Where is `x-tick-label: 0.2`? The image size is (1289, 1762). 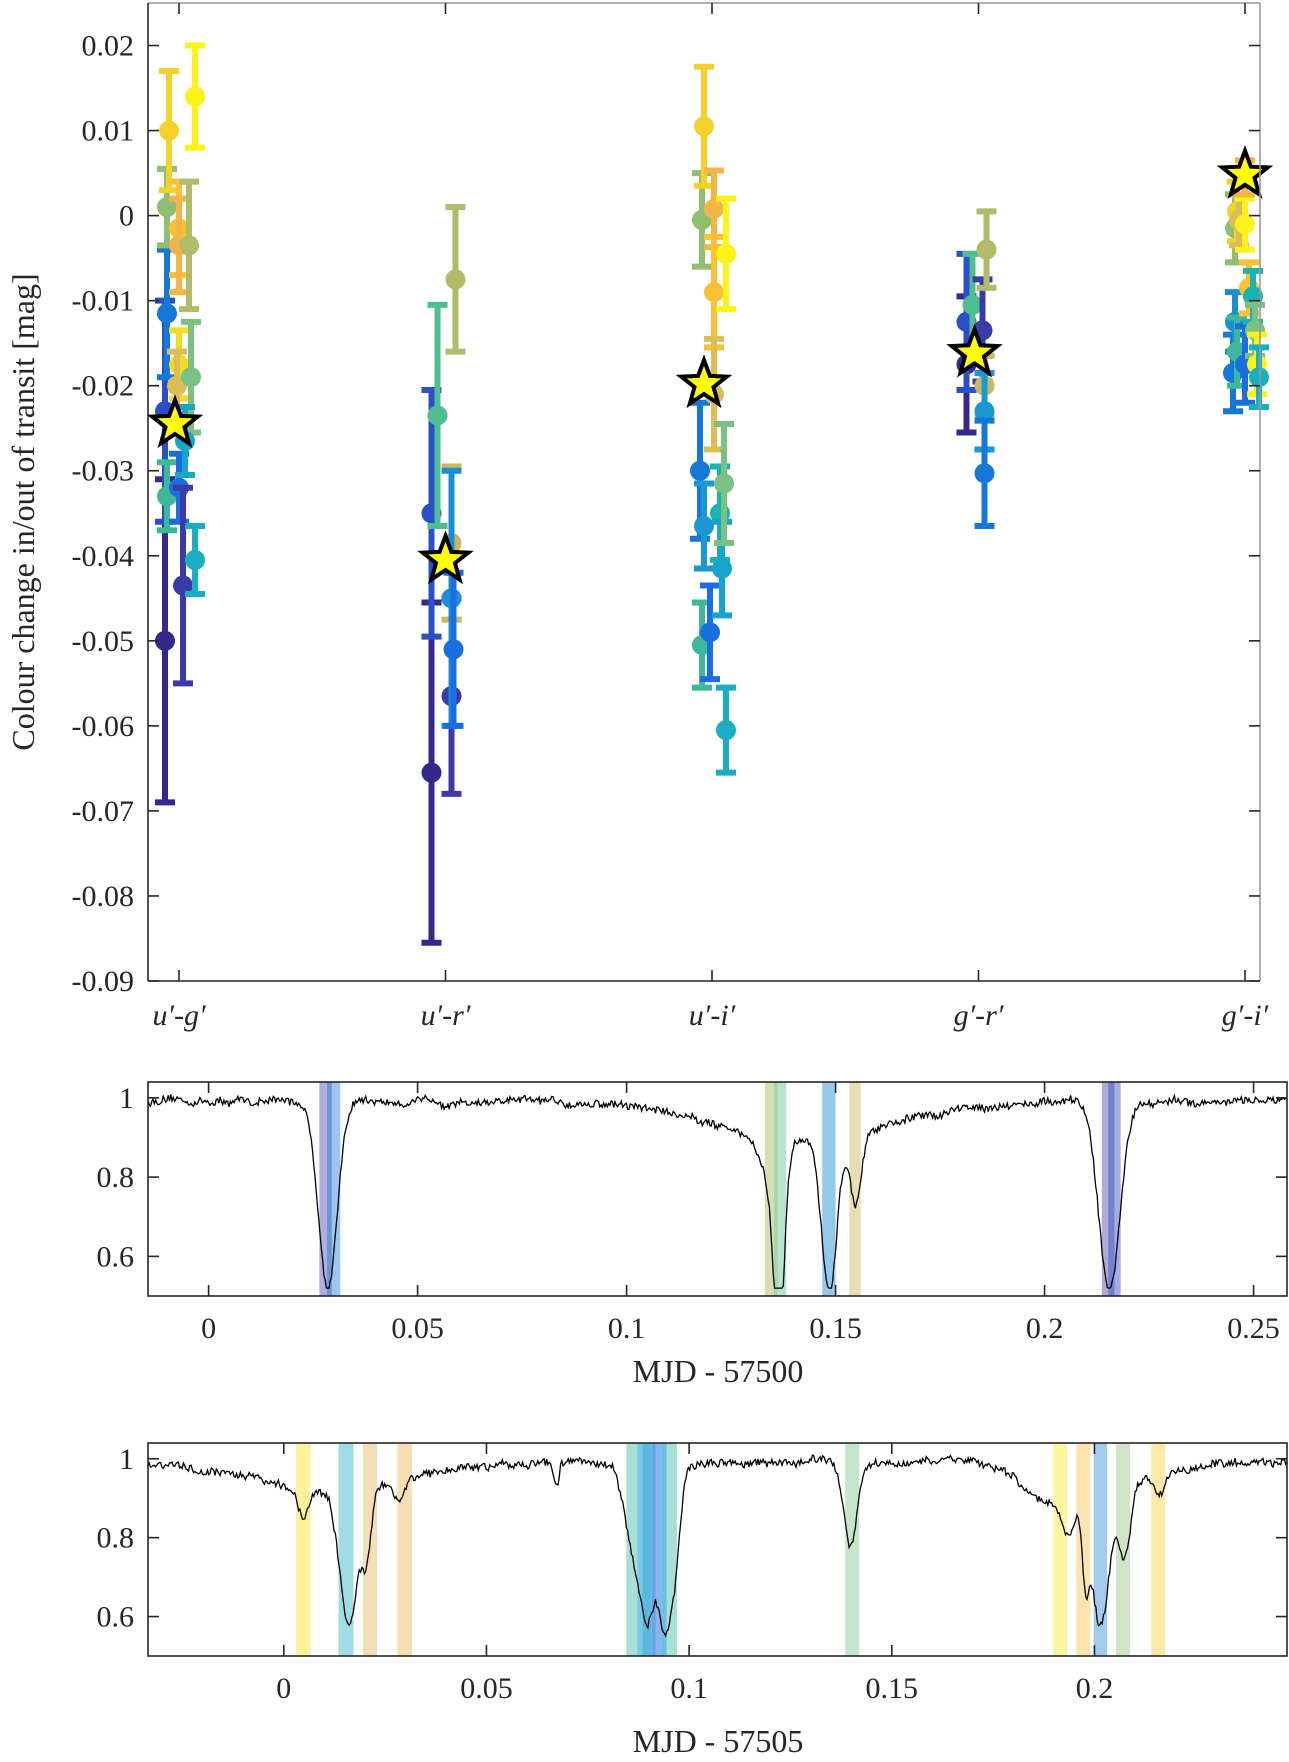
x-tick-label: 0.2 is located at coordinates (1095, 1688).